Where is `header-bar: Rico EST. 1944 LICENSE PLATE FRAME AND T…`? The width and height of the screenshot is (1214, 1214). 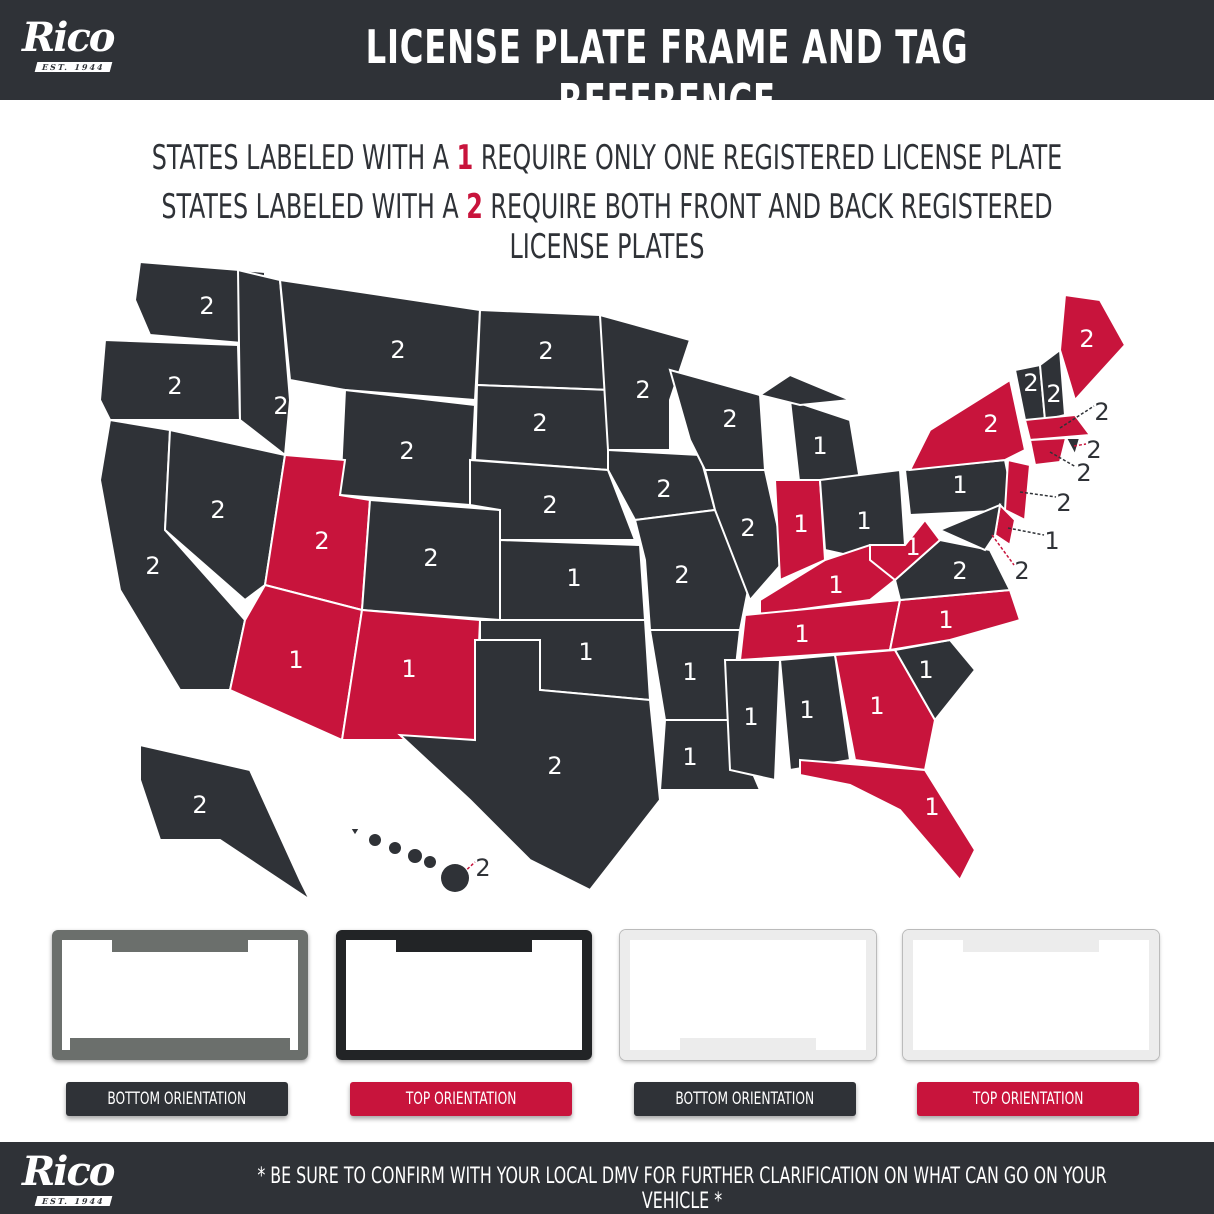
header-bar: Rico EST. 1944 LICENSE PLATE FRAME AND T… is located at coordinates (607, 64).